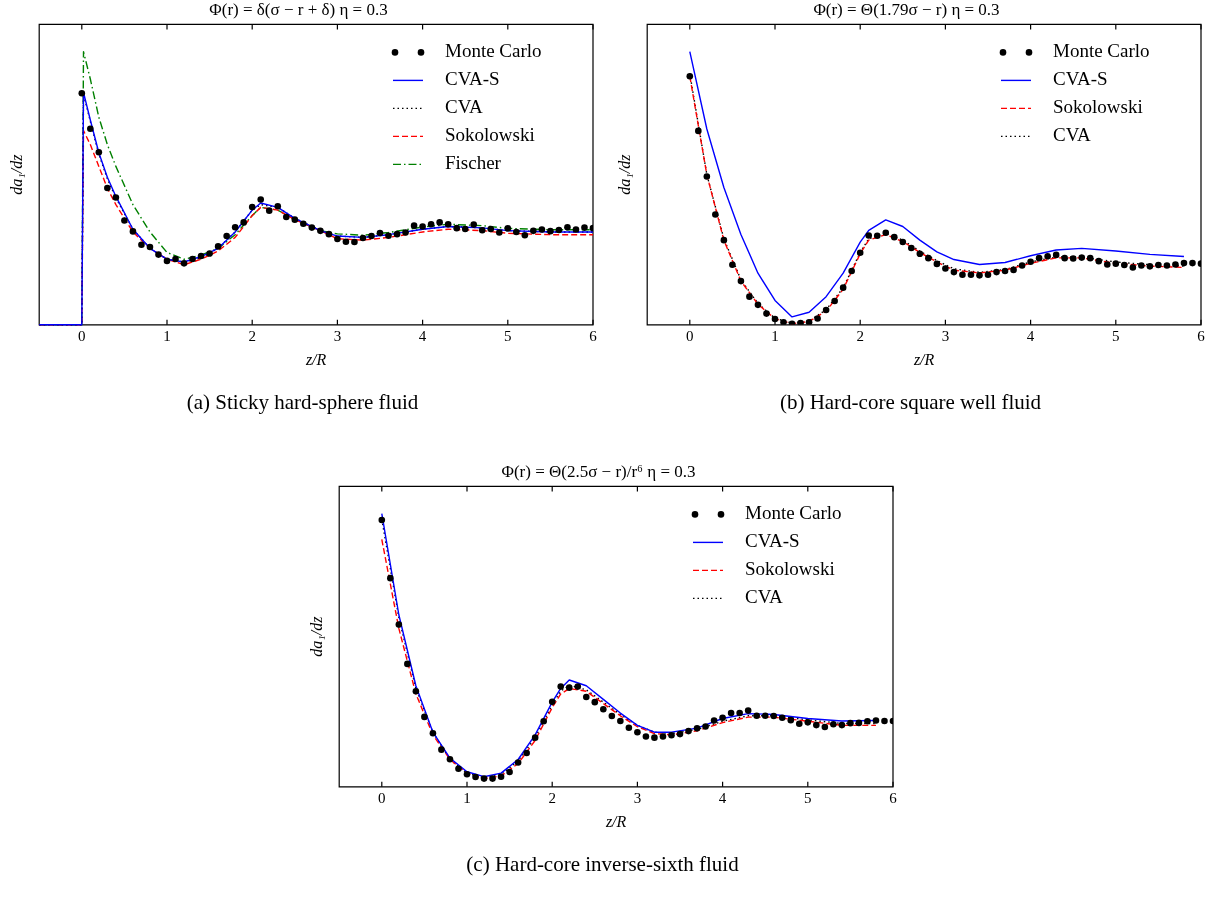 Image resolution: width=1215 pixels, height=900 pixels. I want to click on chart-title: Φ(r) = Θ(1.79σ − r) η = 0.3, so click(906, 9).